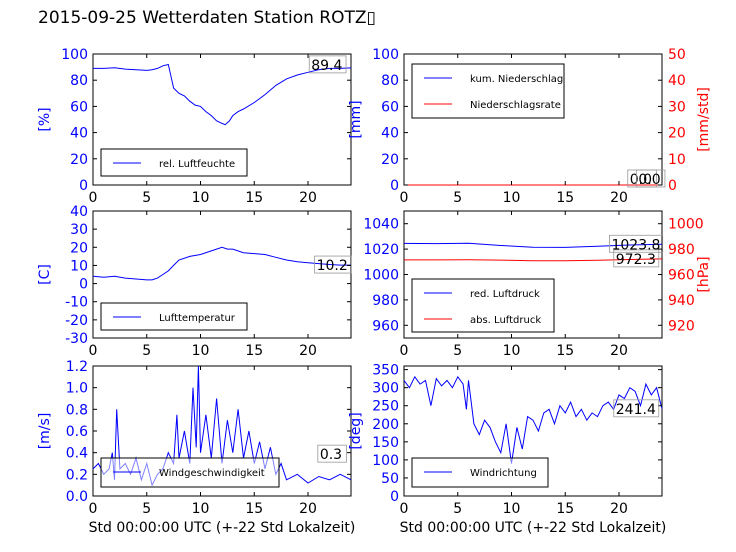  I want to click on y-tick-label: 0.0, so click(77, 497).